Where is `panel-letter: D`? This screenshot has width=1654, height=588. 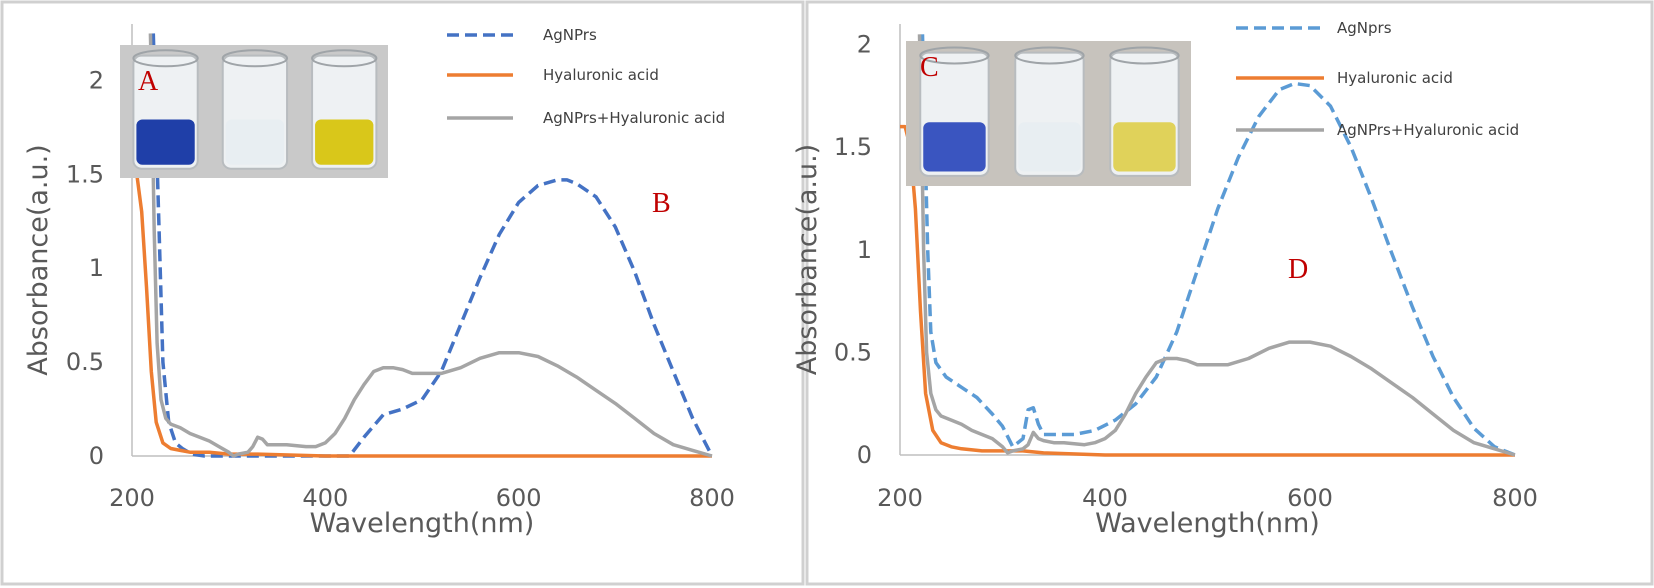 panel-letter: D is located at coordinates (1298, 269).